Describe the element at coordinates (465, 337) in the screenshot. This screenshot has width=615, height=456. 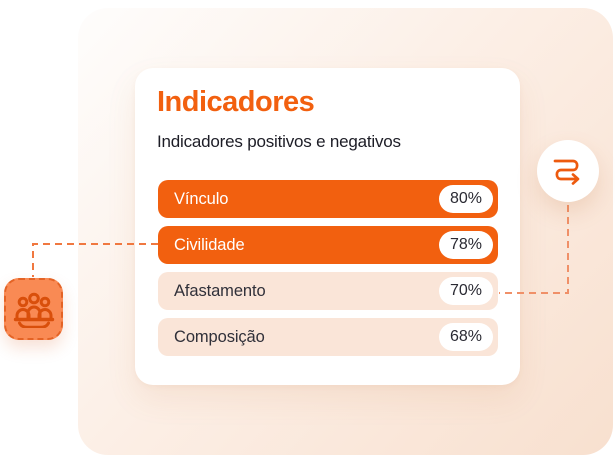
I see `value-badge: 68%` at that location.